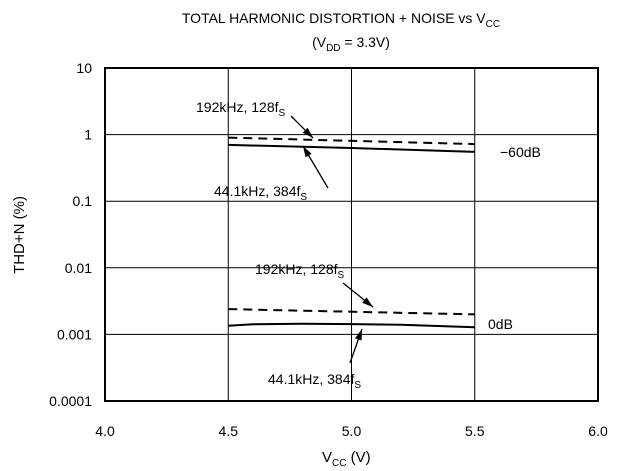 Image resolution: width=618 pixels, height=471 pixels. What do you see at coordinates (300, 271) in the screenshot?
I see `series-label-192k-lower: 192kHz, 128fS` at bounding box center [300, 271].